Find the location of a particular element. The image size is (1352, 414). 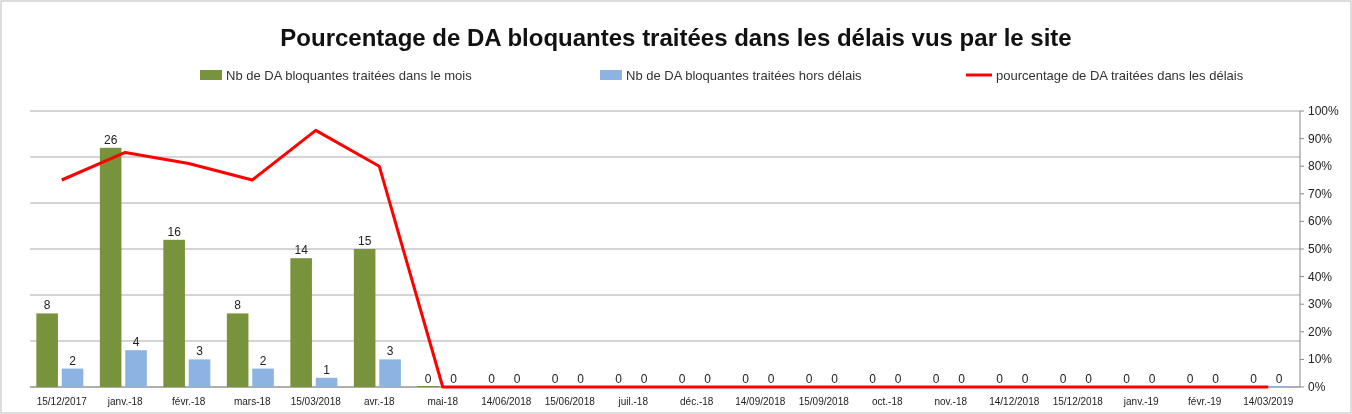

y2-tick-label: 10% is located at coordinates (1320, 359).